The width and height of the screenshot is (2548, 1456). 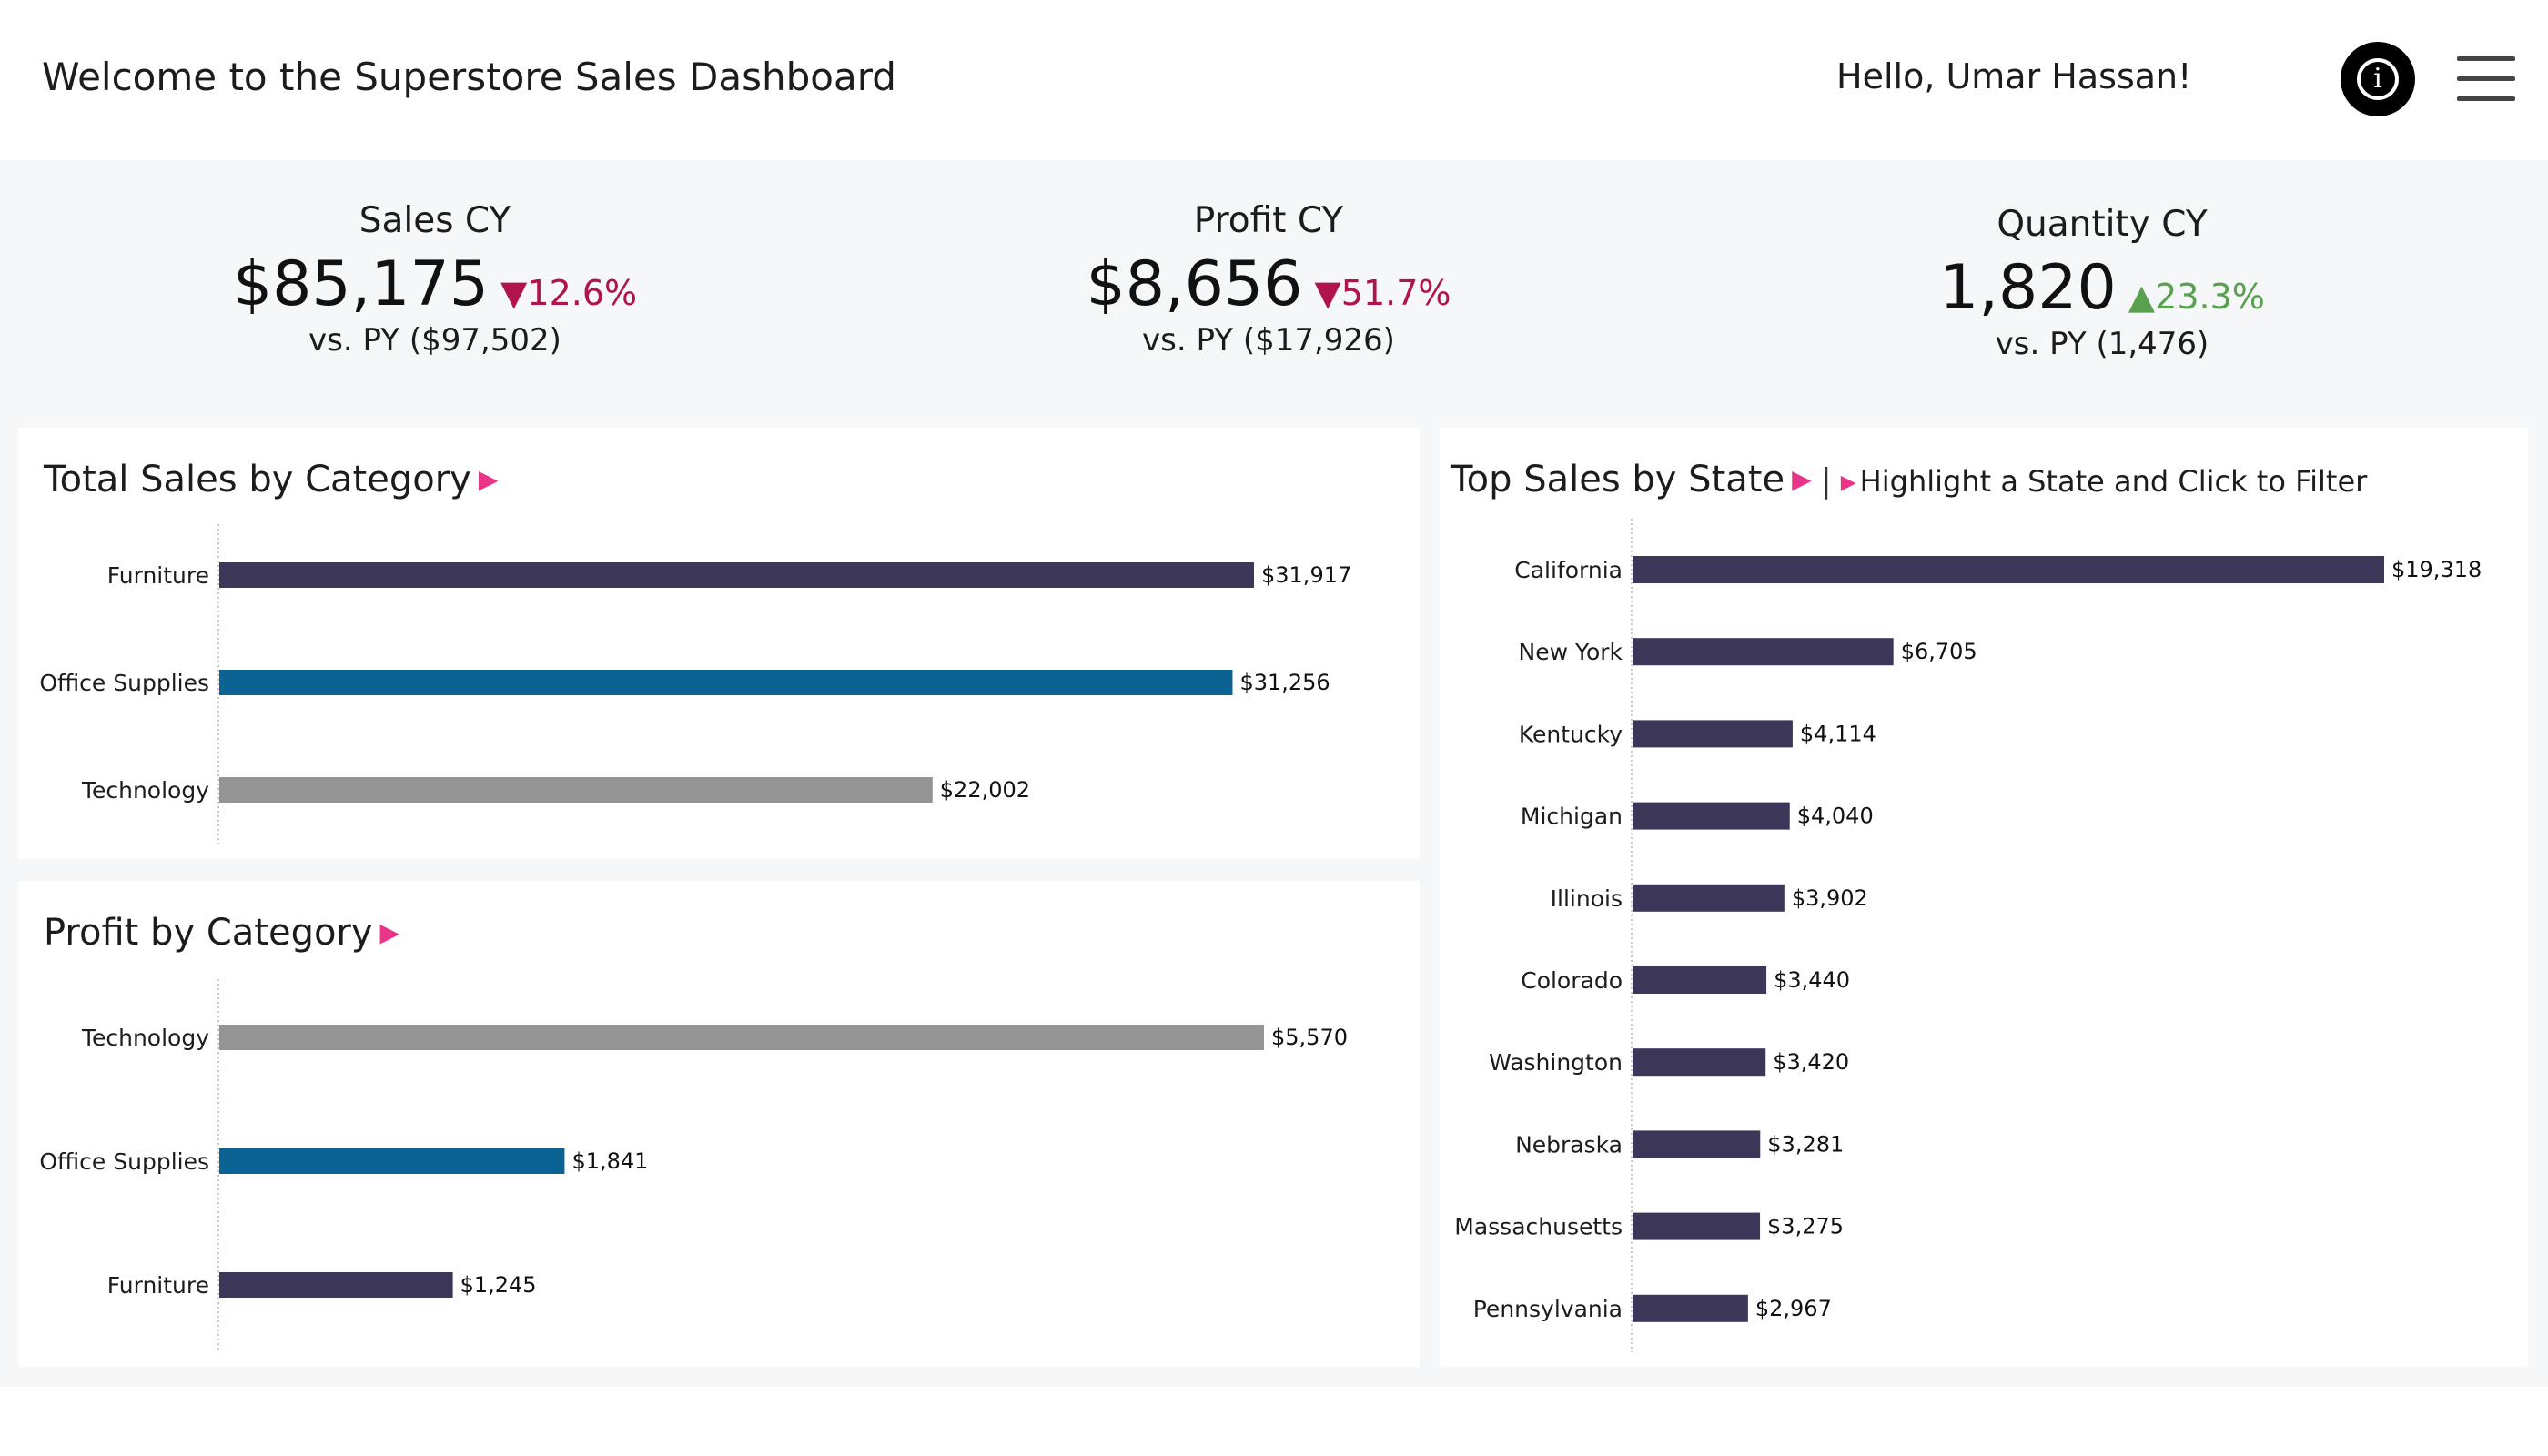 What do you see at coordinates (361, 284) in the screenshot?
I see `kpi-value: $85,175` at bounding box center [361, 284].